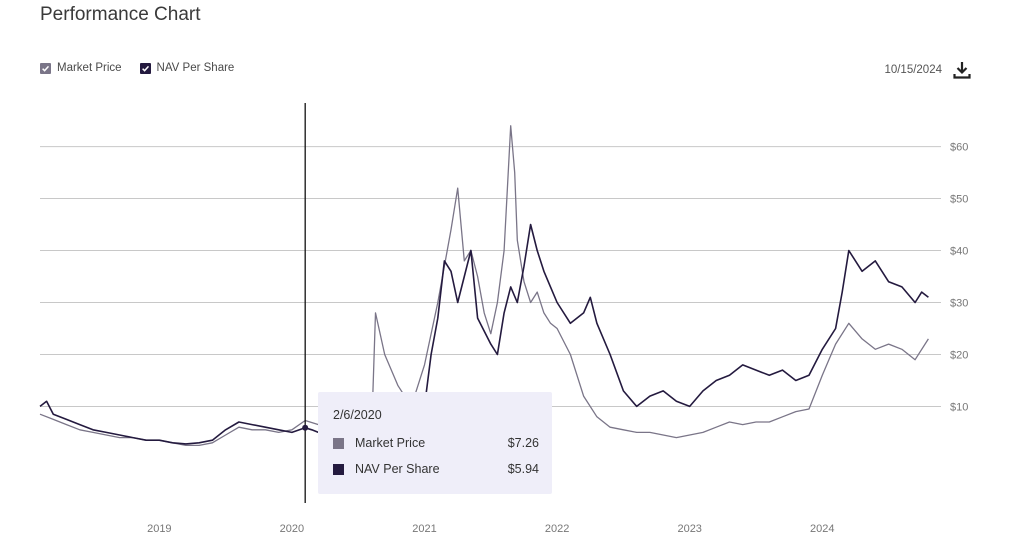 The width and height of the screenshot is (1024, 554). Describe the element at coordinates (292, 529) in the screenshot. I see `x-tick-label: 2020` at that location.